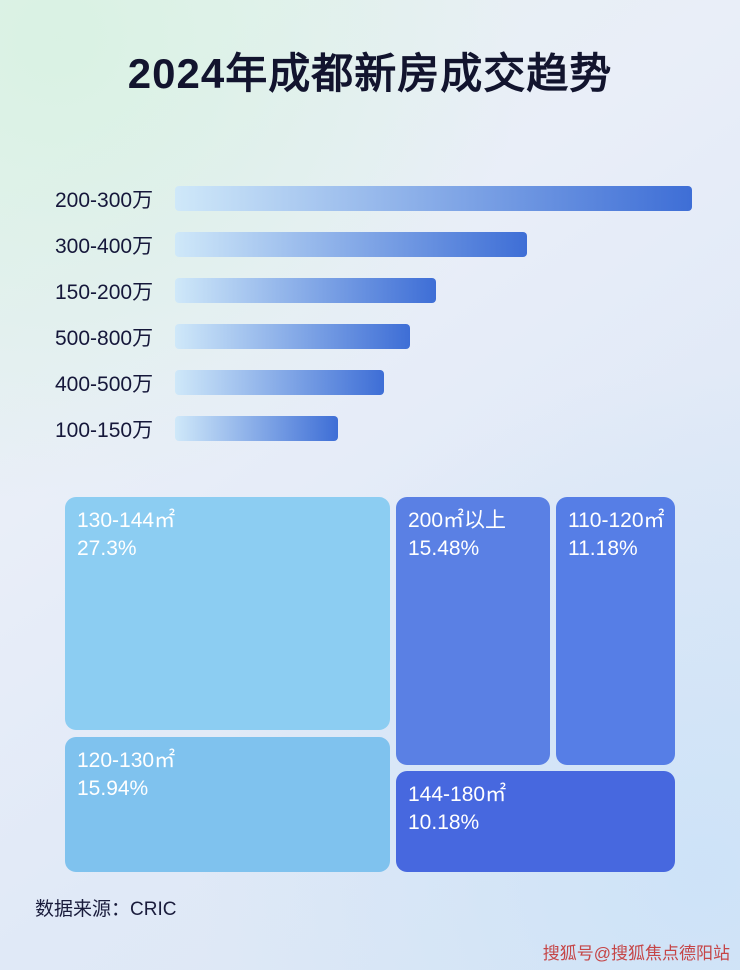  I want to click on bar-row: 400-500万, so click(373, 383).